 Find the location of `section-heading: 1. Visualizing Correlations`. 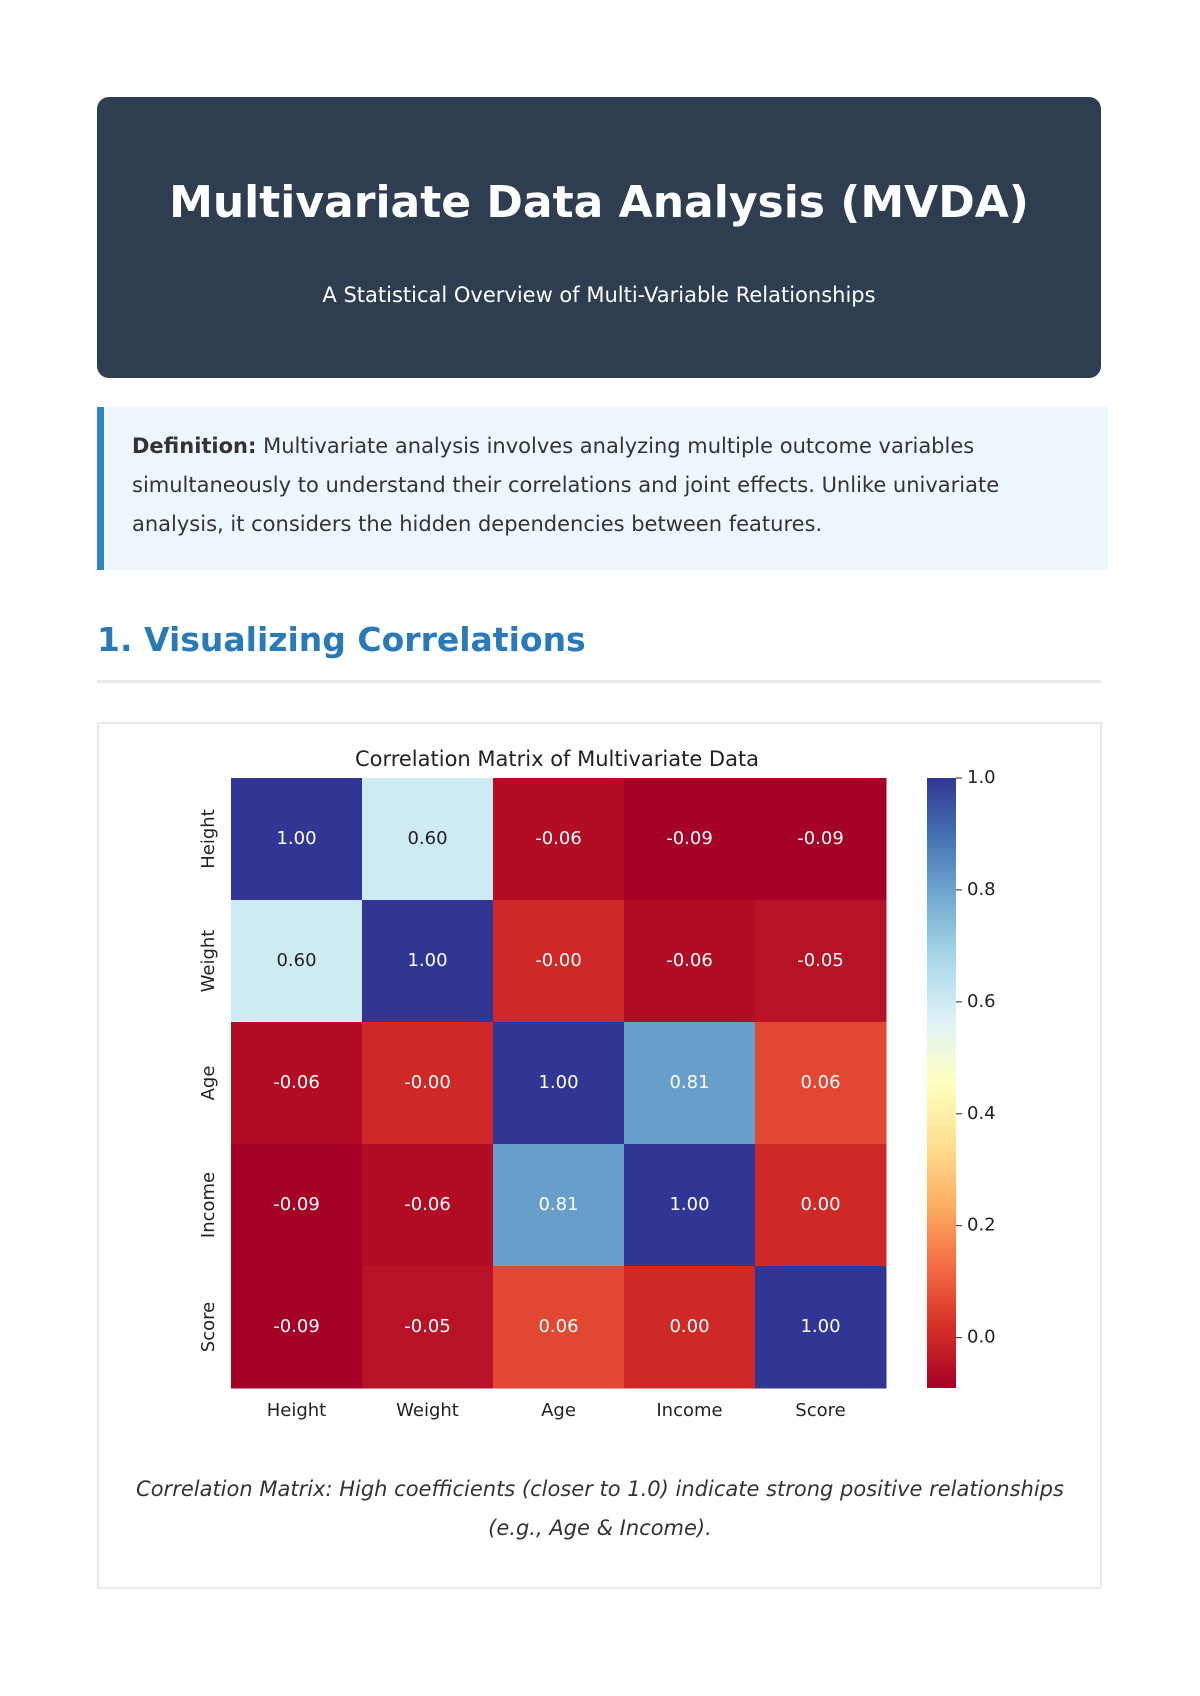

section-heading: 1. Visualizing Correlations is located at coordinates (341, 639).